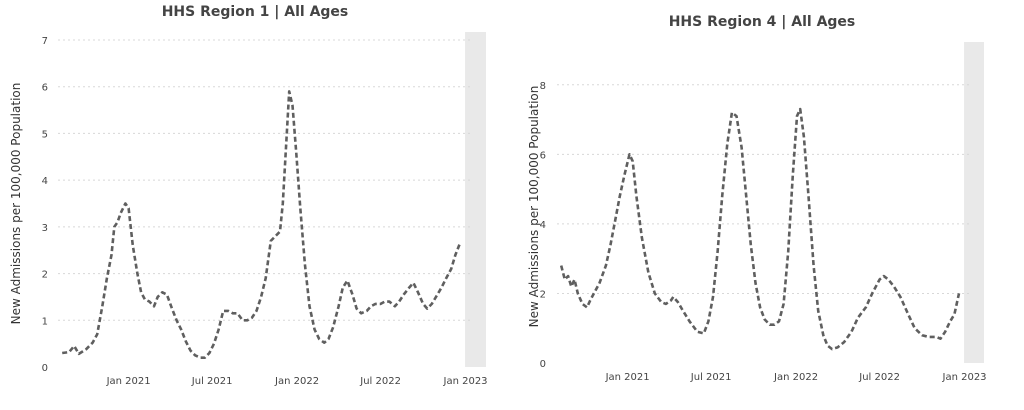 Image resolution: width=1024 pixels, height=410 pixels. I want to click on y-tick-label: 8, so click(543, 86).